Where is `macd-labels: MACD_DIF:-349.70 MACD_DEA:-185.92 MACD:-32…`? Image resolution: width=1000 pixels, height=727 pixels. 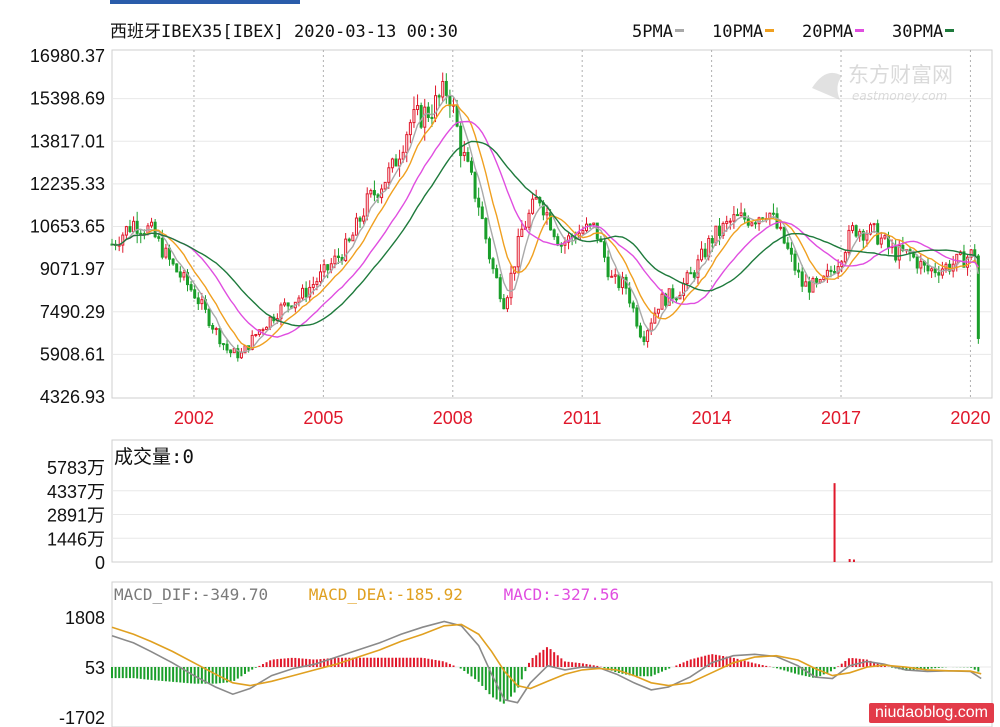
macd-labels: MACD_DIF:-349.70 MACD_DEA:-185.92 MACD:-32… is located at coordinates (366, 594).